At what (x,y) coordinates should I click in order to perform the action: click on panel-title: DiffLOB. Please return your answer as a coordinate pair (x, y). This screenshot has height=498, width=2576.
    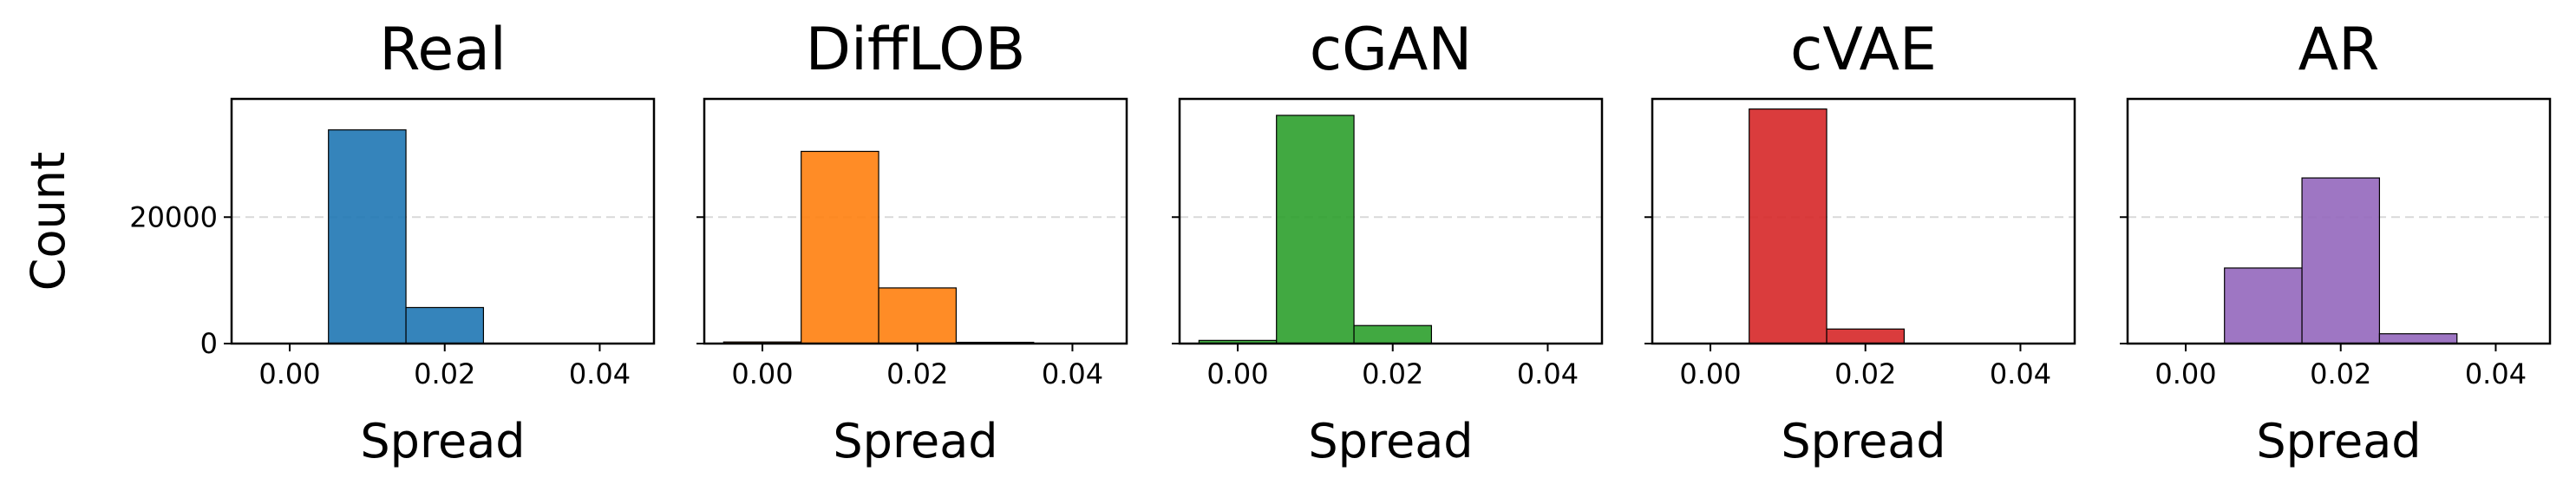
    Looking at the image, I should click on (916, 50).